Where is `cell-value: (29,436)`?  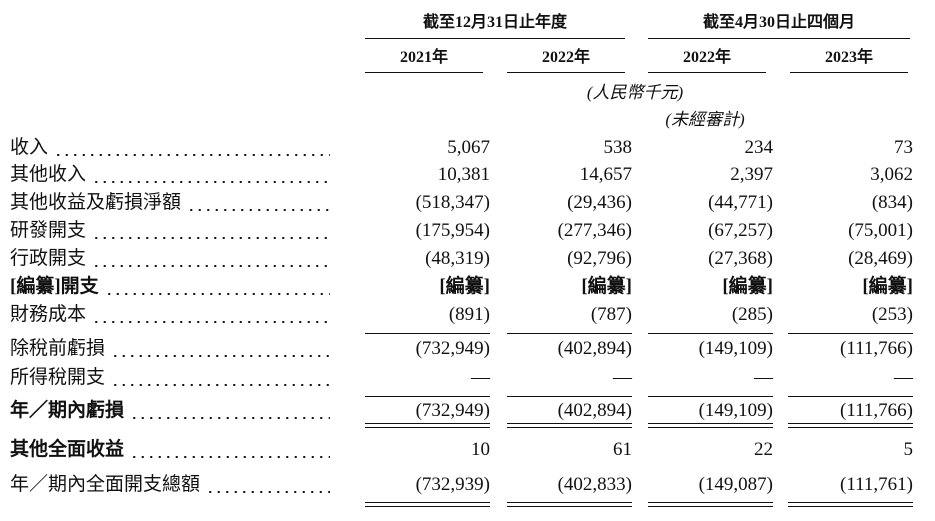 cell-value: (29,436) is located at coordinates (599, 202).